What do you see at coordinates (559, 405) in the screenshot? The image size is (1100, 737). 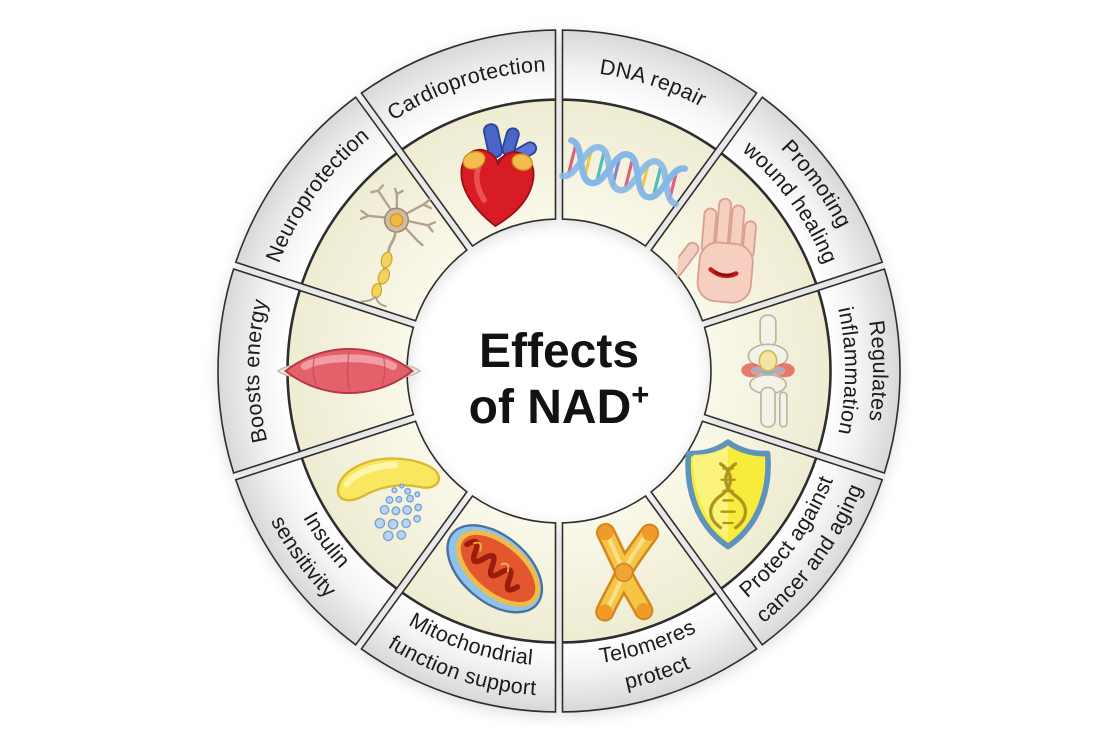 I see `title-line-2: of NAD+` at bounding box center [559, 405].